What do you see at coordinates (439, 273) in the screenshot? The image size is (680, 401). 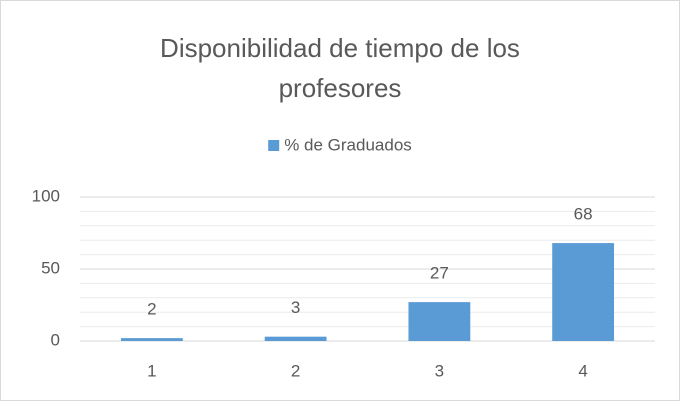 I see `data-label: 27` at bounding box center [439, 273].